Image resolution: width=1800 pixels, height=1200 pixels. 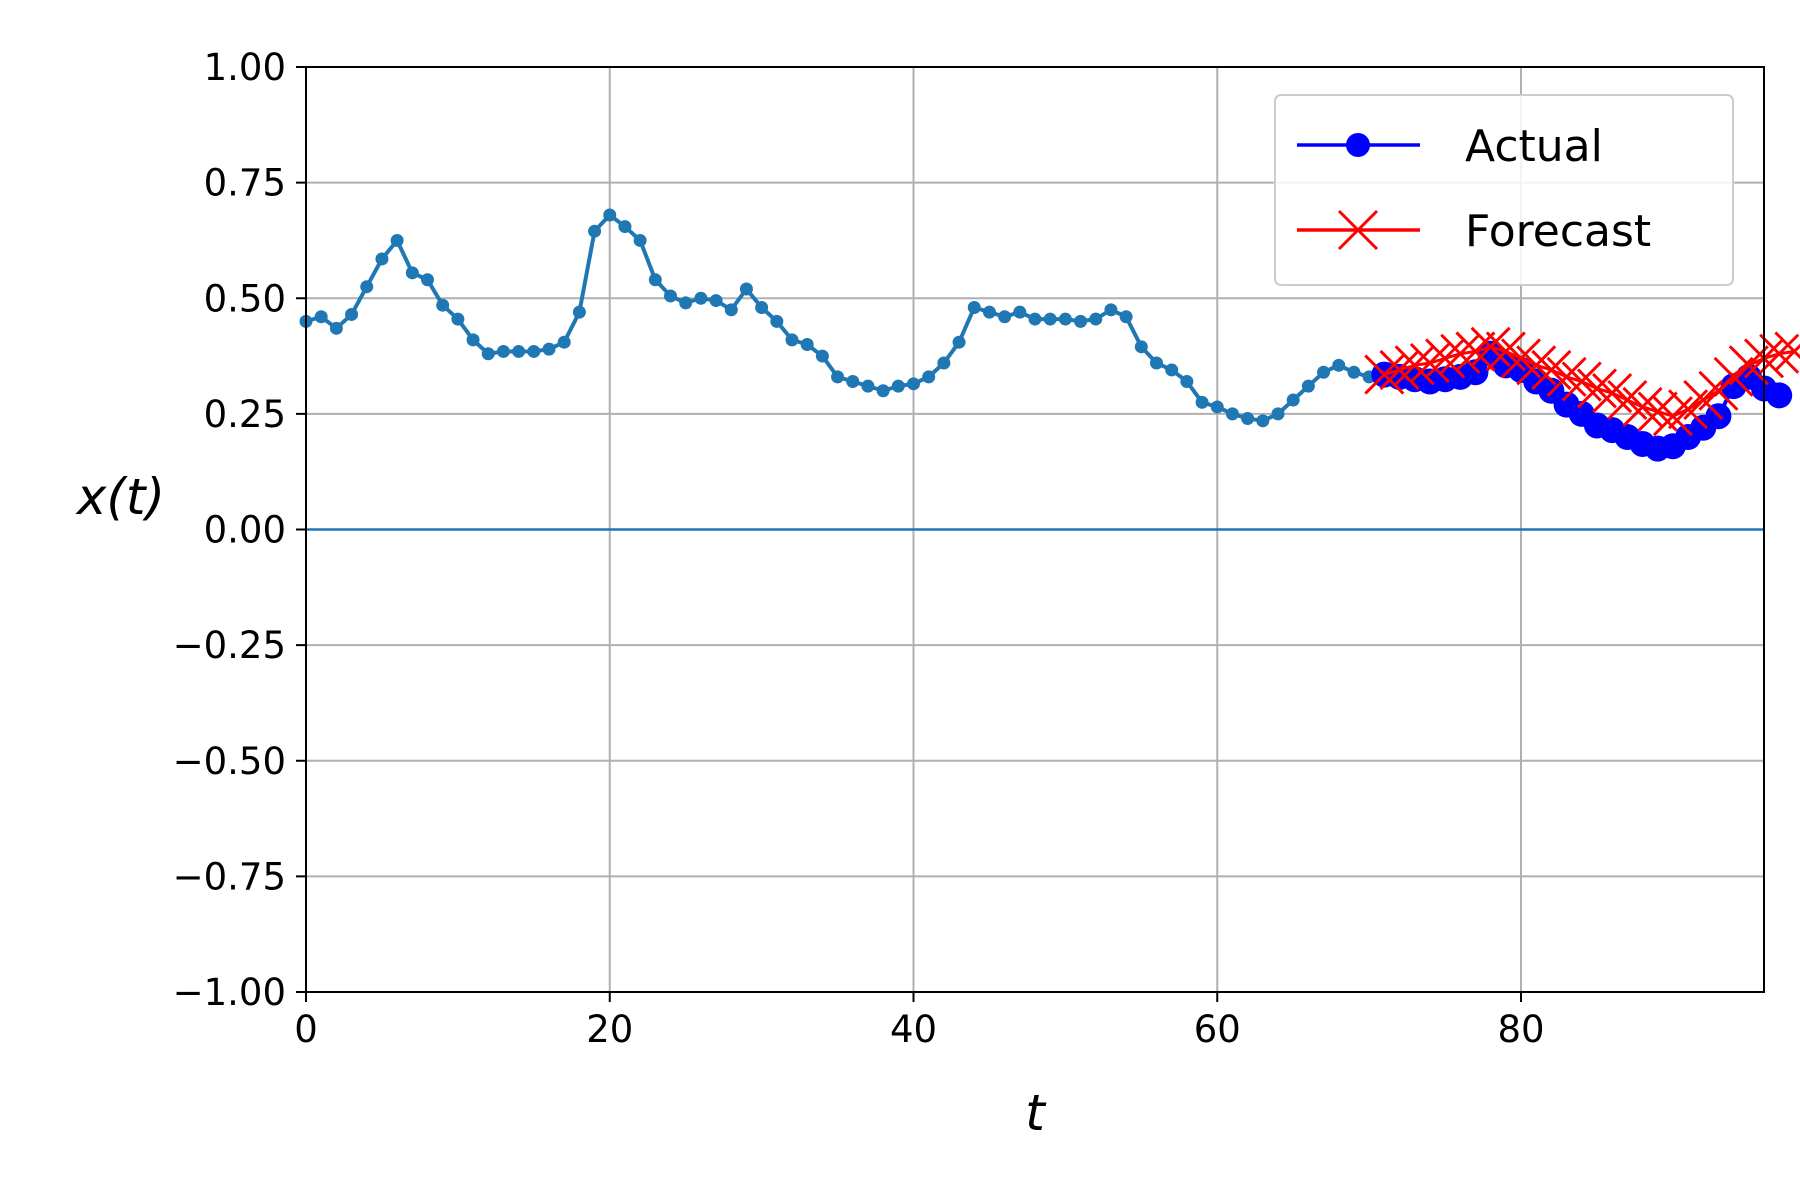 I want to click on y-tick-label: −0.25, so click(x=229, y=645).